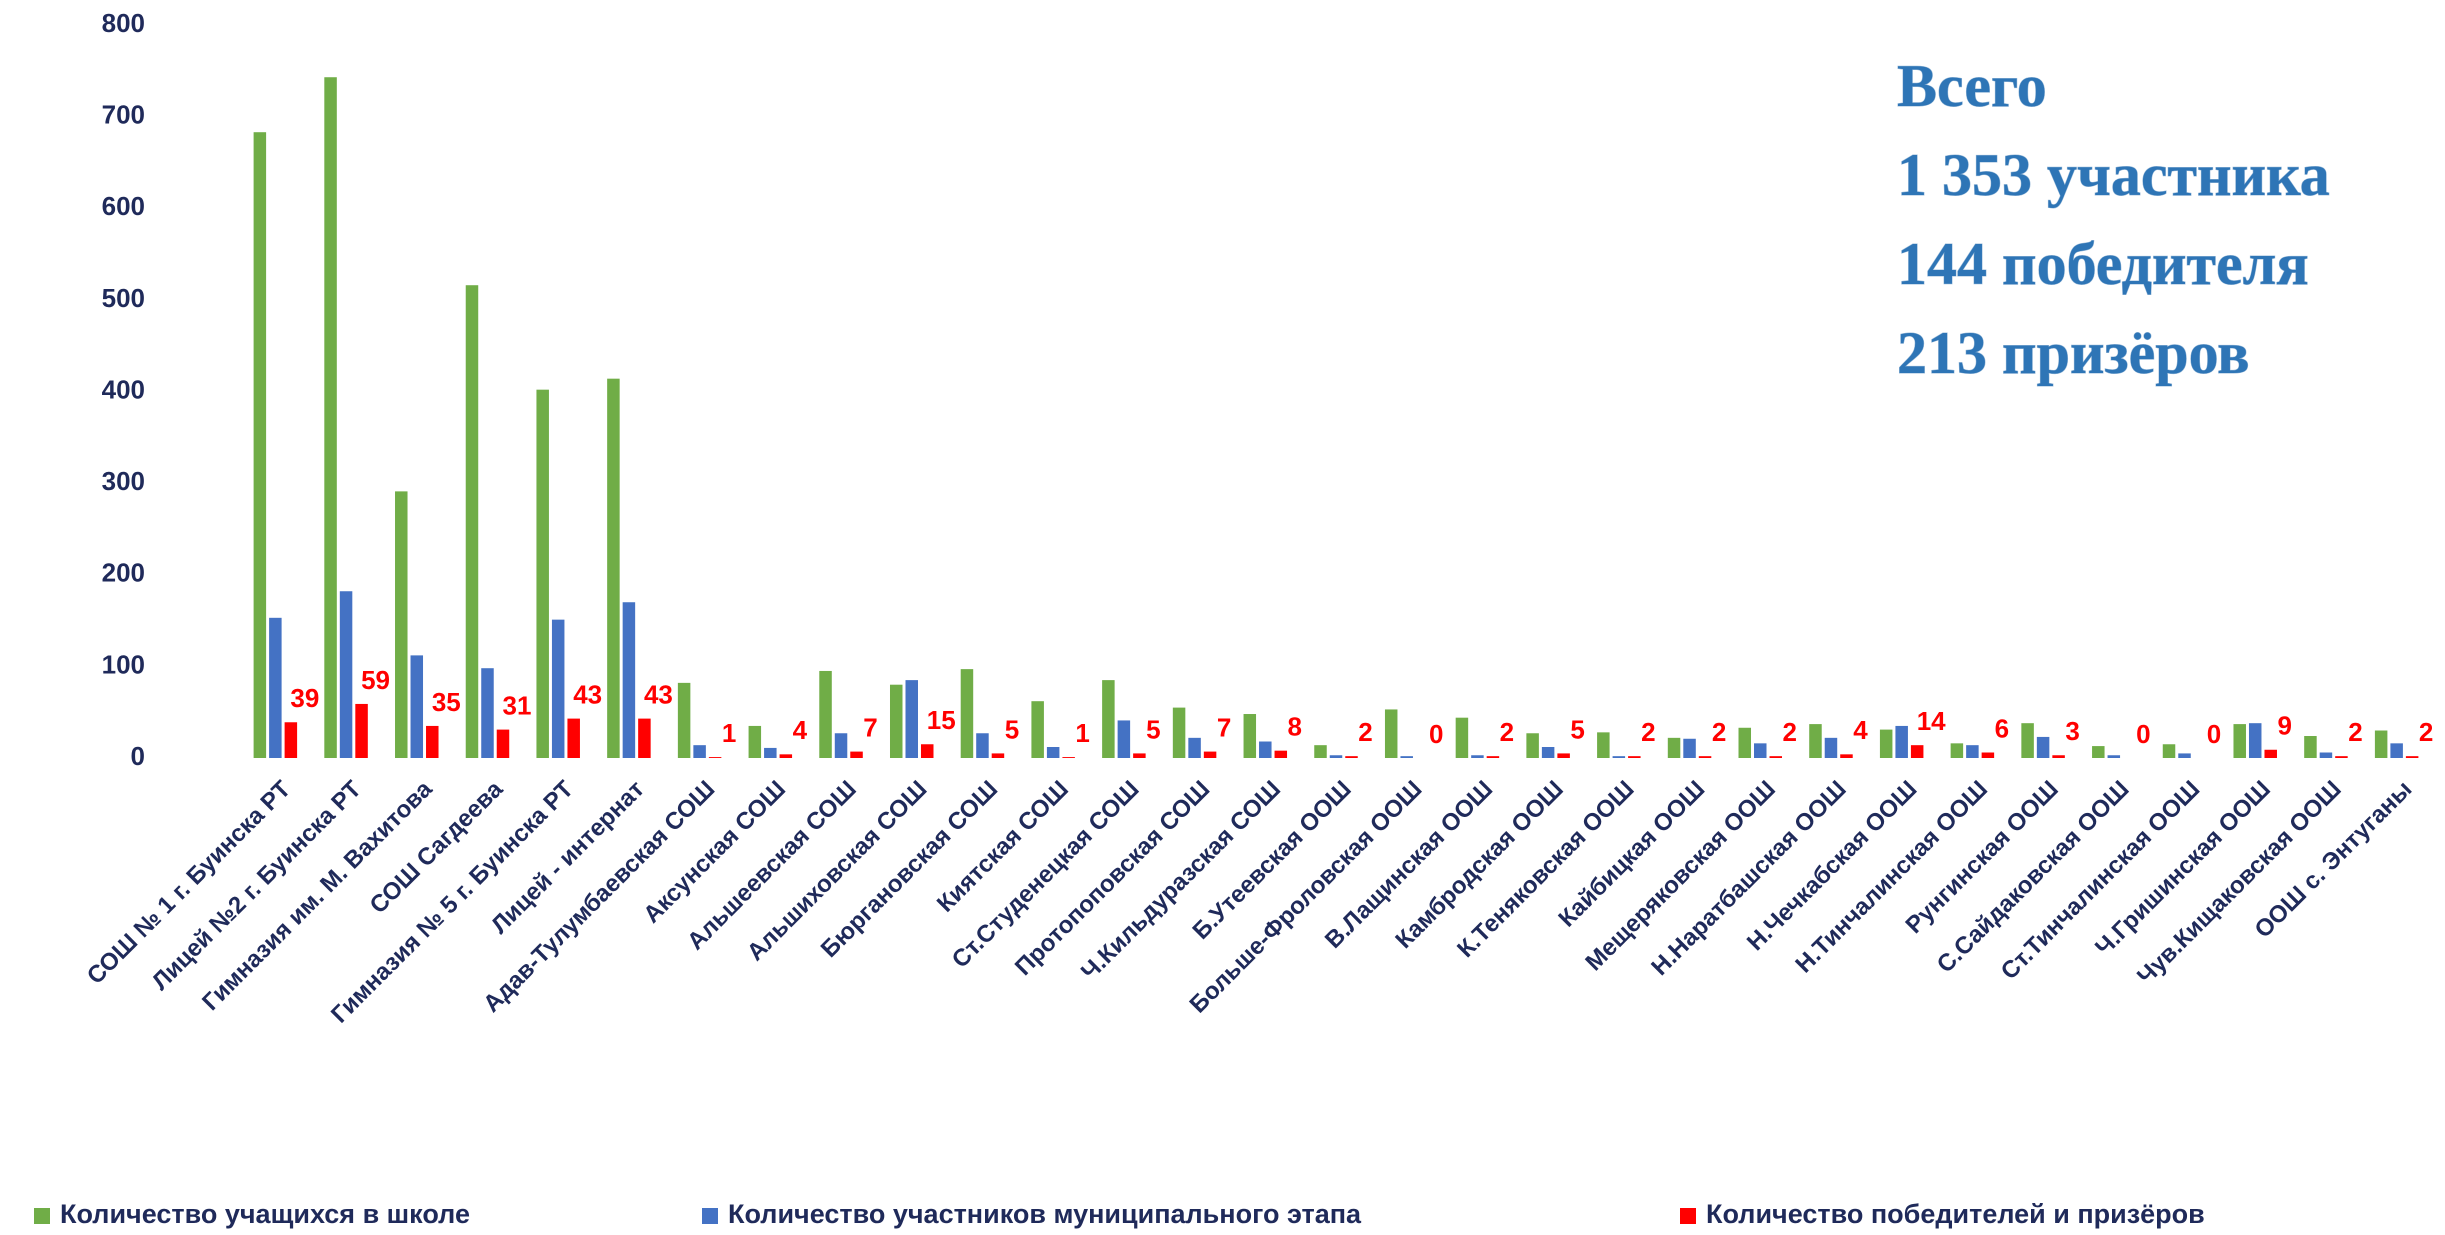  What do you see at coordinates (138, 756) in the screenshot?
I see `y-tick-label: 0` at bounding box center [138, 756].